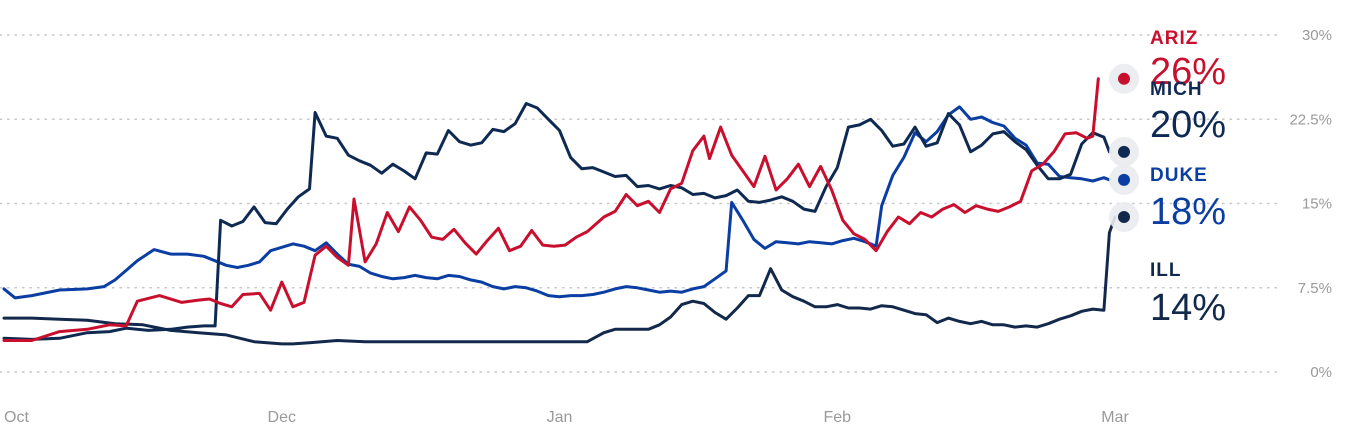 Image resolution: width=1354 pixels, height=427 pixels. I want to click on series-value-mich: 20%, so click(1188, 125).